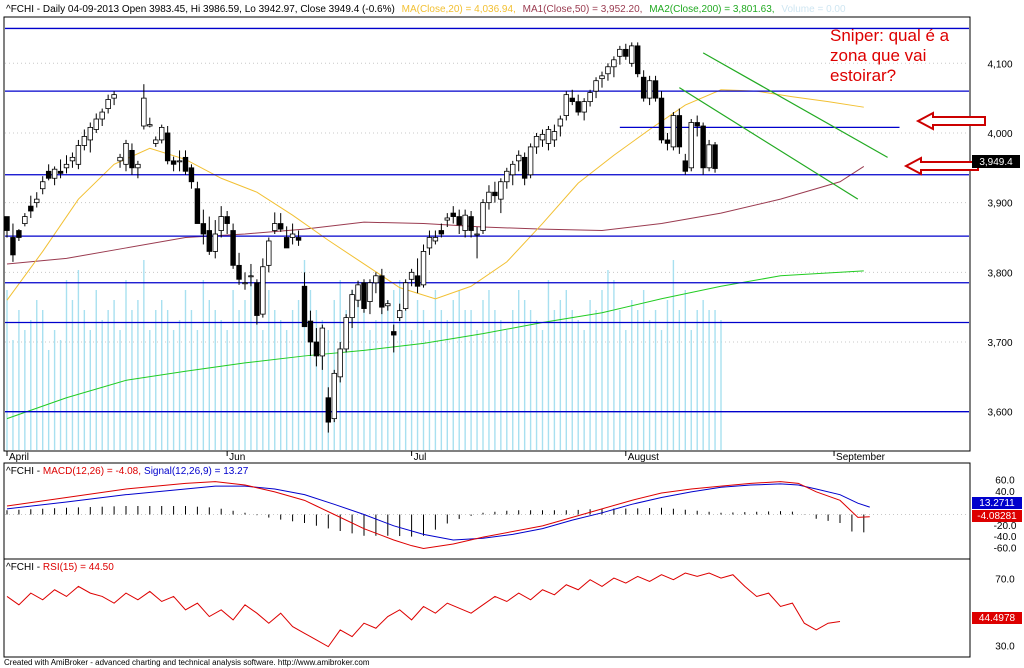 This screenshot has width=1024, height=668. Describe the element at coordinates (999, 134) in the screenshot. I see `y-tick-4: 4,000` at that location.